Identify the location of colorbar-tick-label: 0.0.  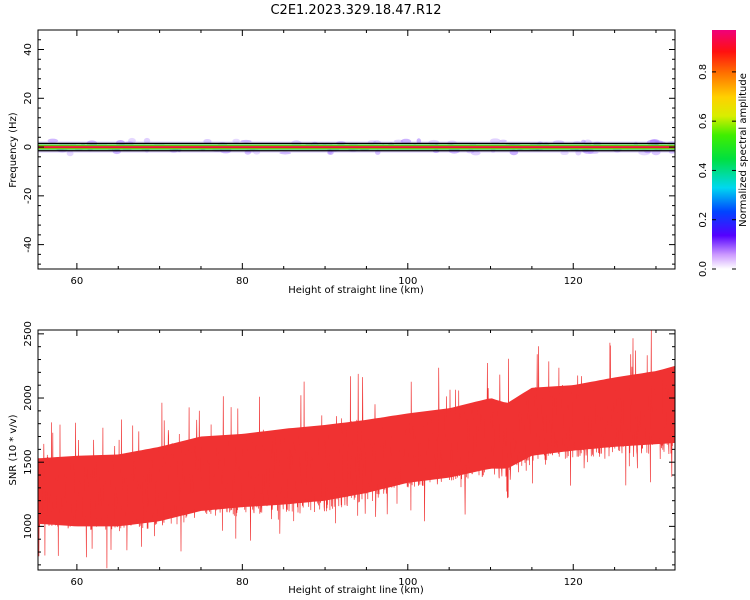
(703, 269).